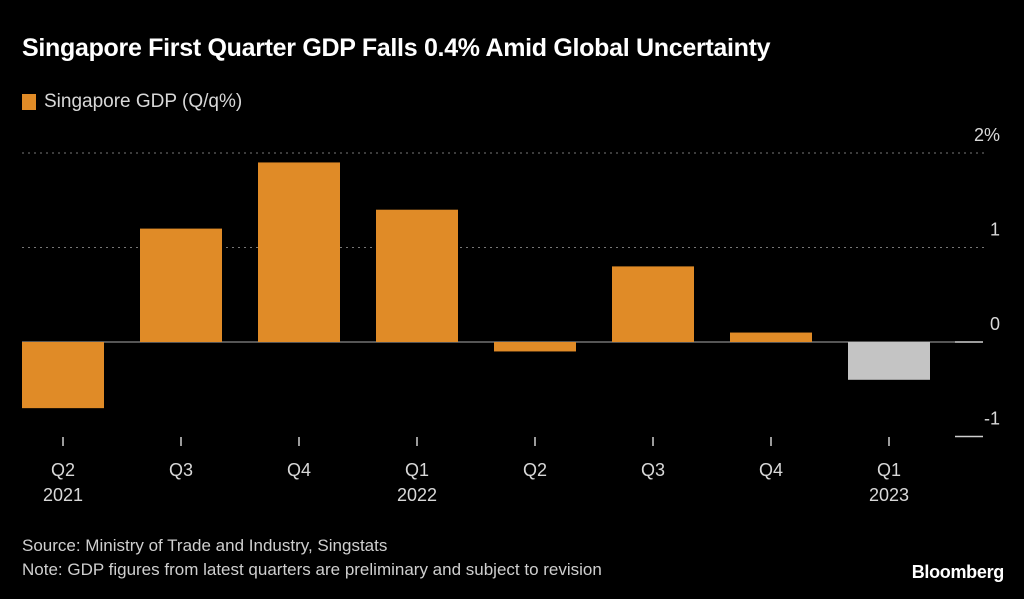 The width and height of the screenshot is (1024, 599). Describe the element at coordinates (417, 495) in the screenshot. I see `x-tick-year-label: 2022` at that location.